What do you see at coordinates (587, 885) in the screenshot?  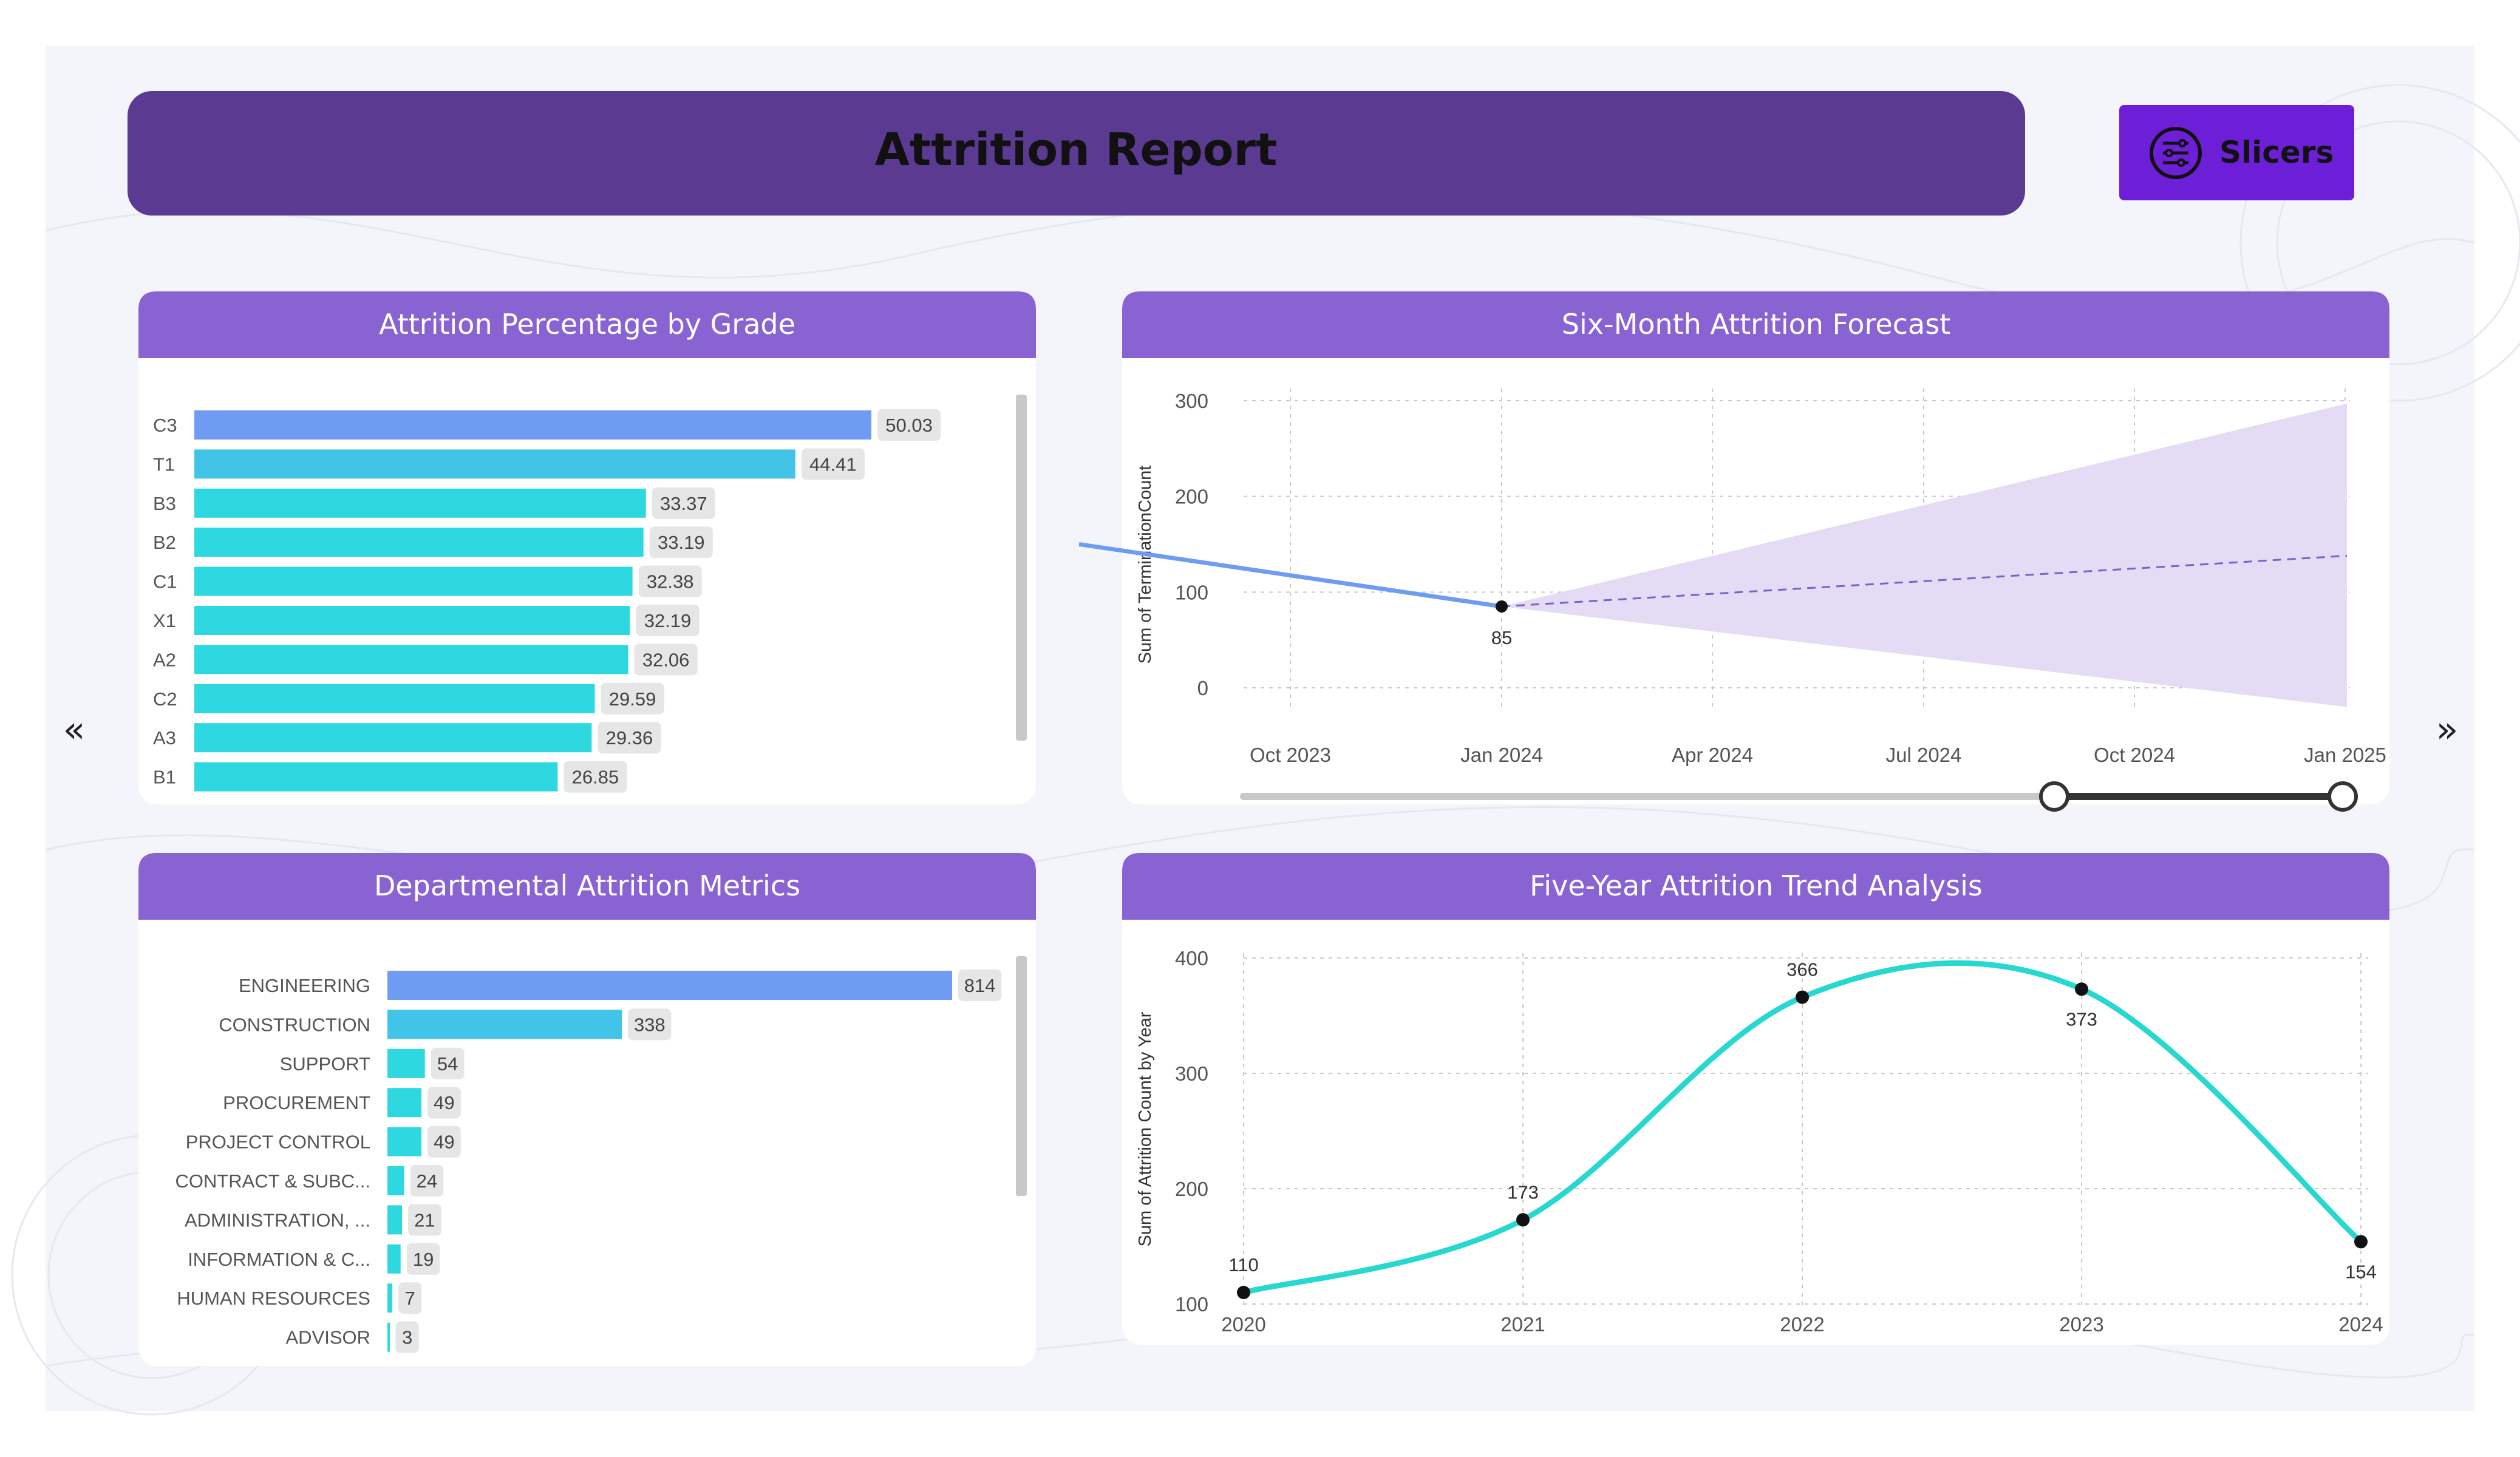 I see `dept-chart-title: Departmental Attrition Metrics` at bounding box center [587, 885].